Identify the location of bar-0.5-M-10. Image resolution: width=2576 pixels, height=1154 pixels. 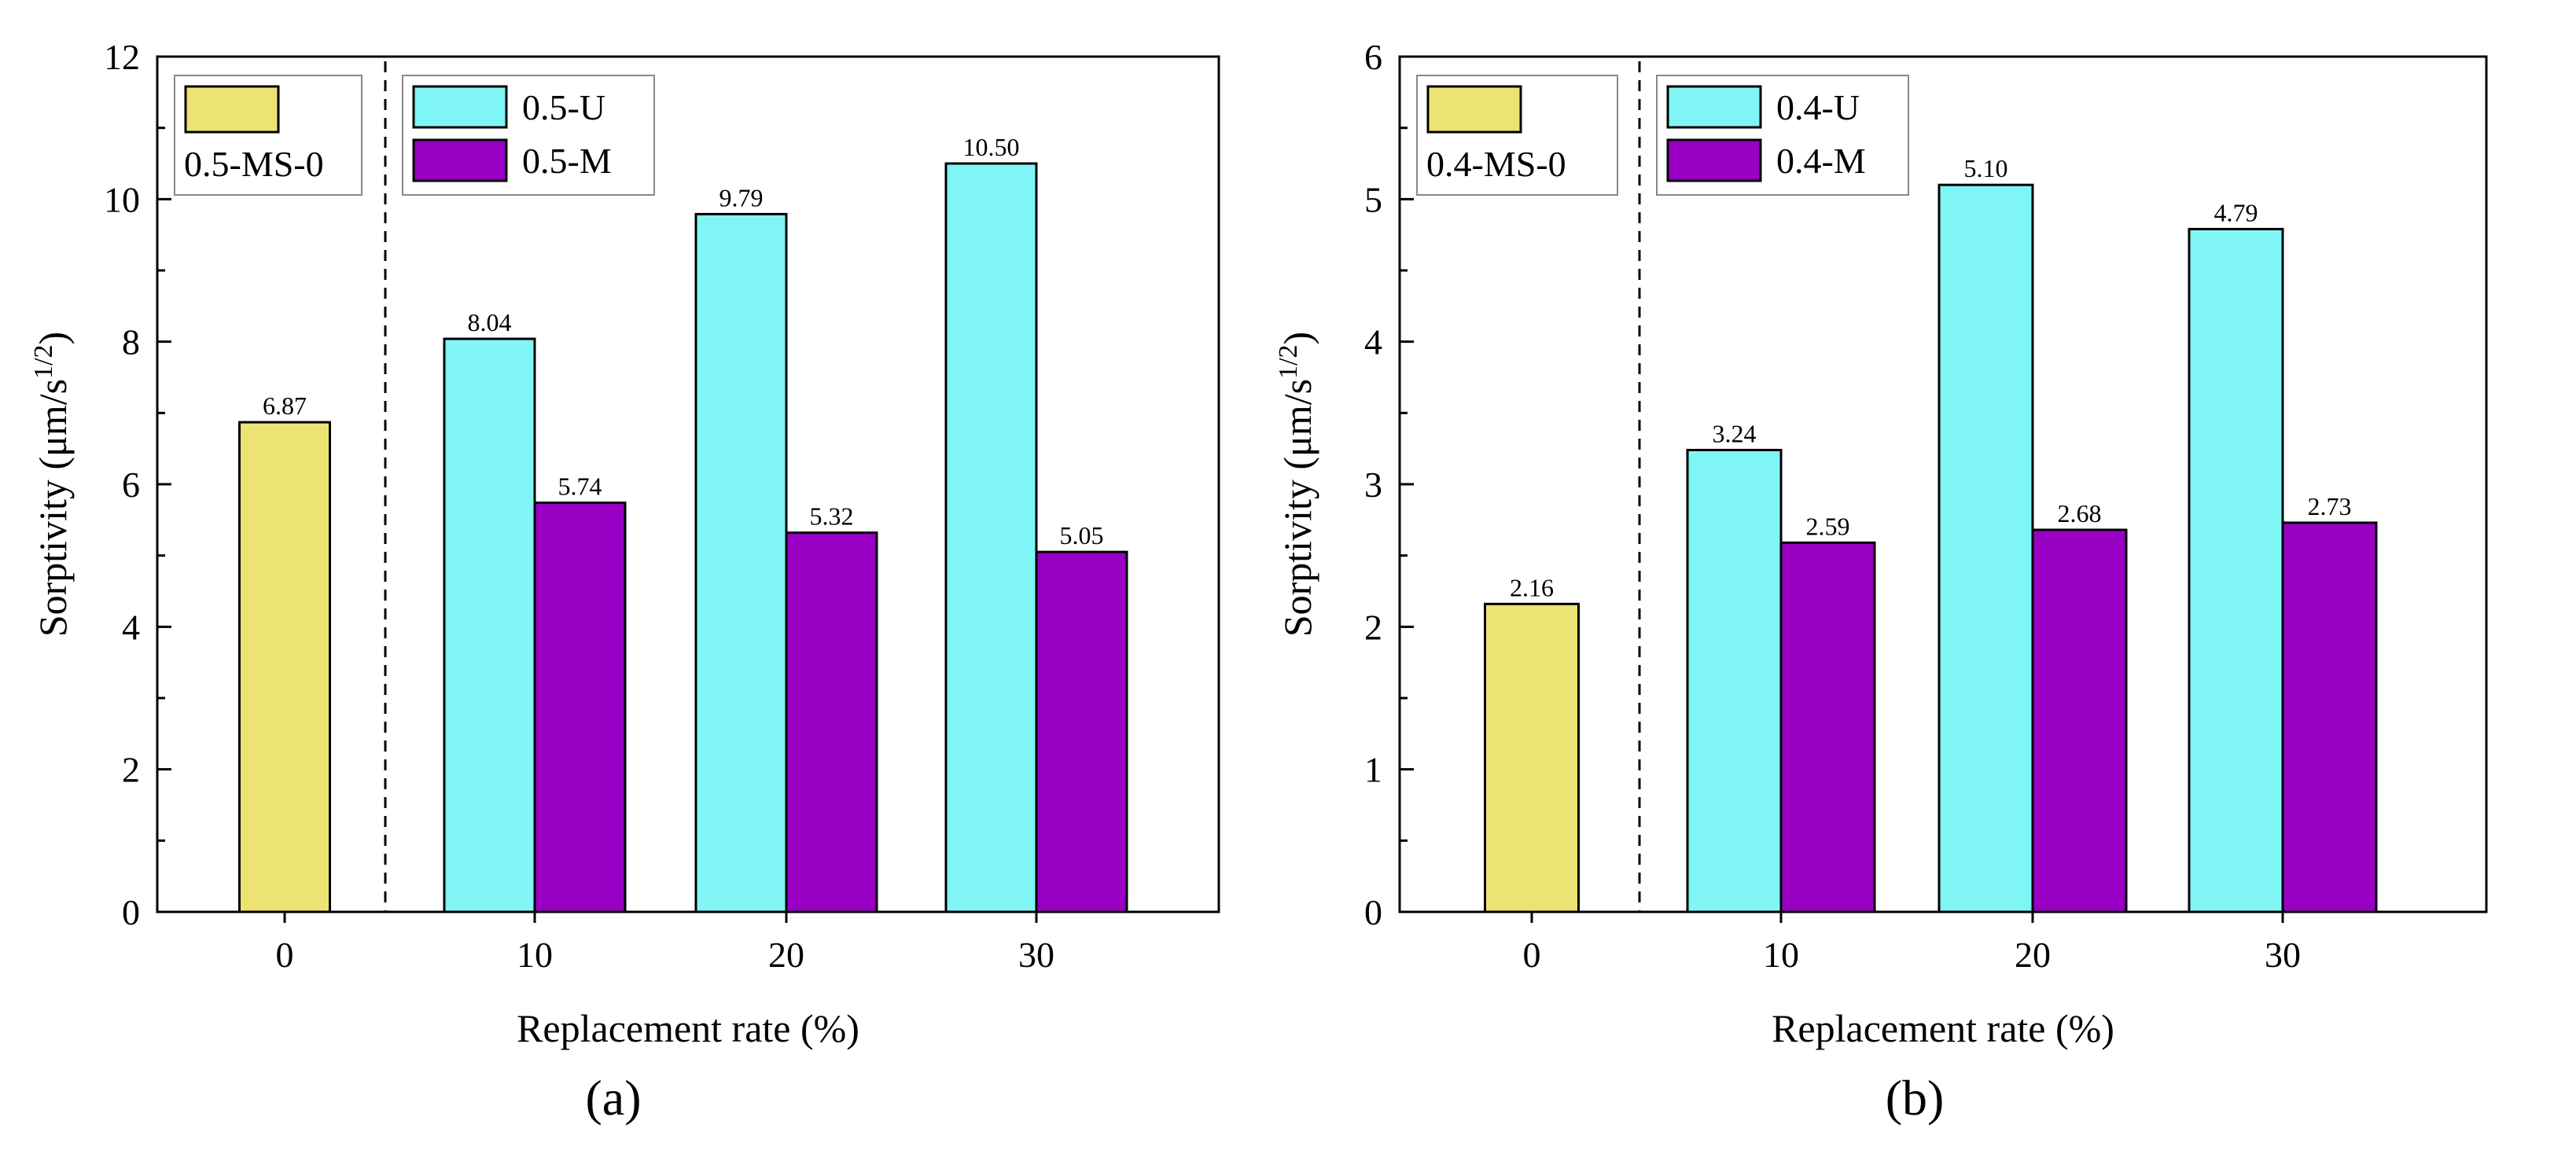
(580, 707).